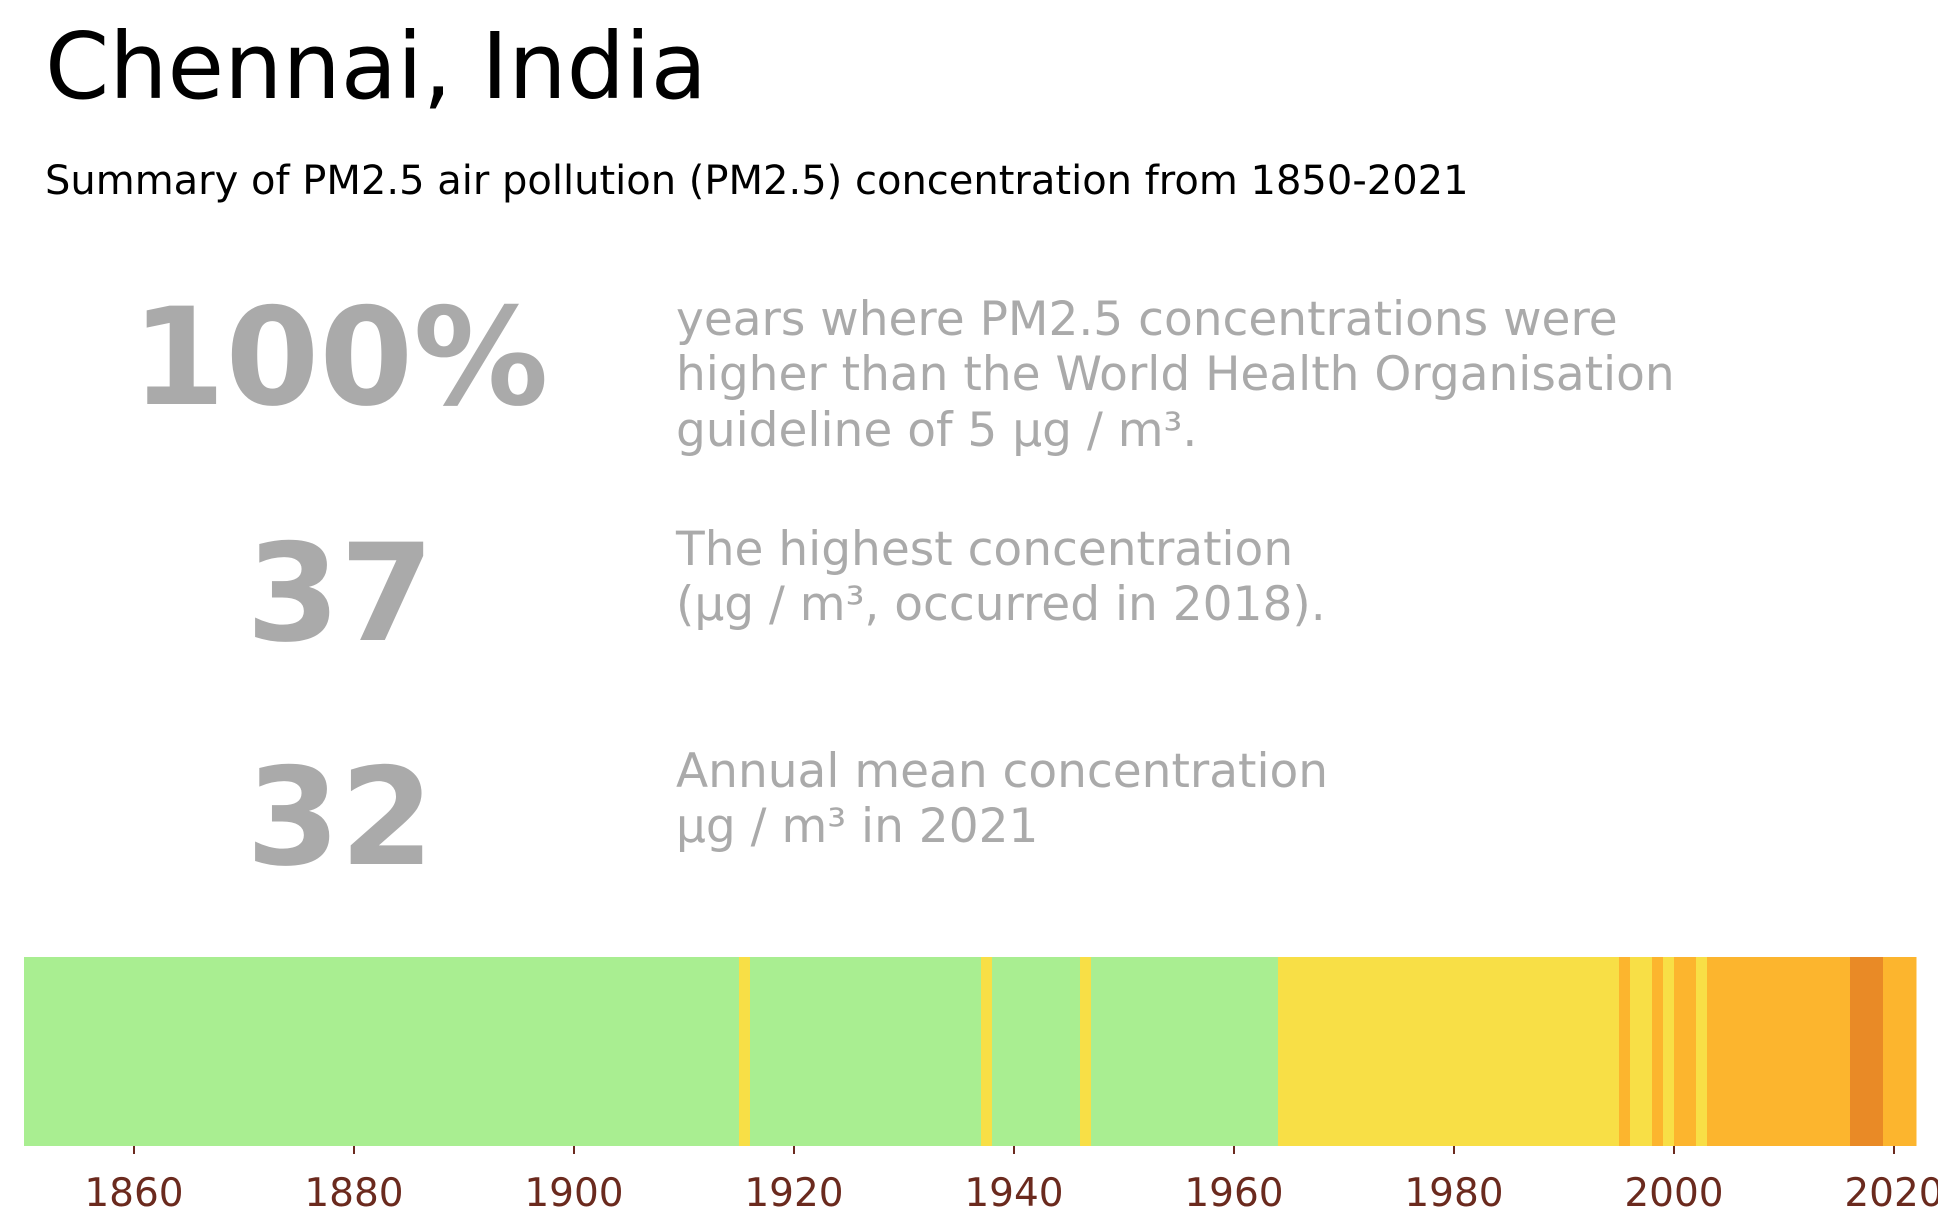 The width and height of the screenshot is (1938, 1224). I want to click on x-axis-tick-label: 1880, so click(353, 1193).